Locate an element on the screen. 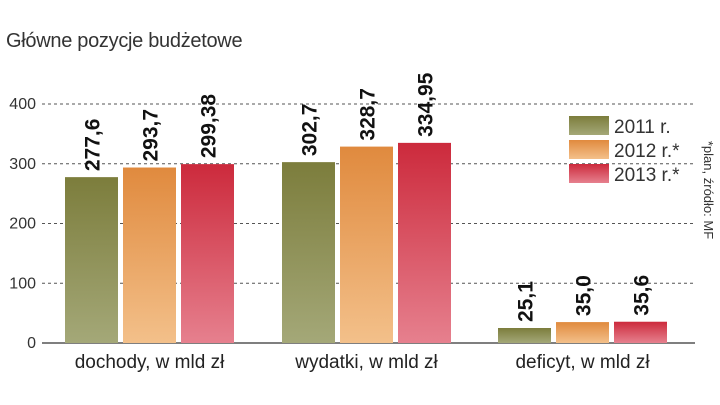  y-tick-label: 300 is located at coordinates (22, 164).